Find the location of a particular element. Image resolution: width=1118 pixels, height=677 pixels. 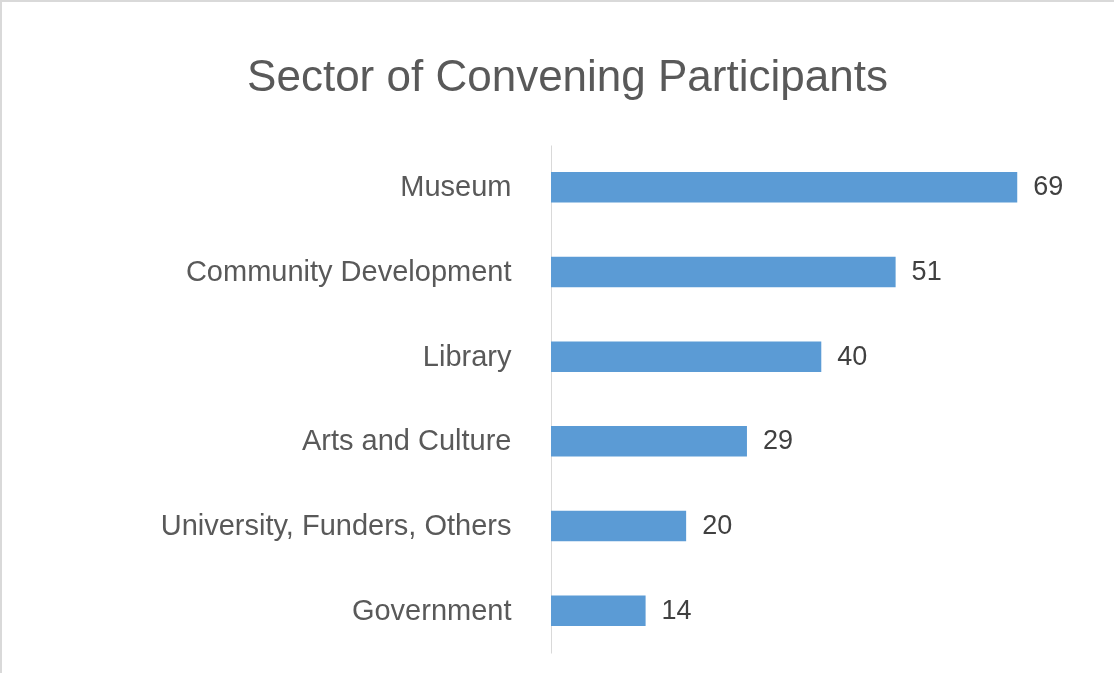

data-label: 29 is located at coordinates (777, 440).